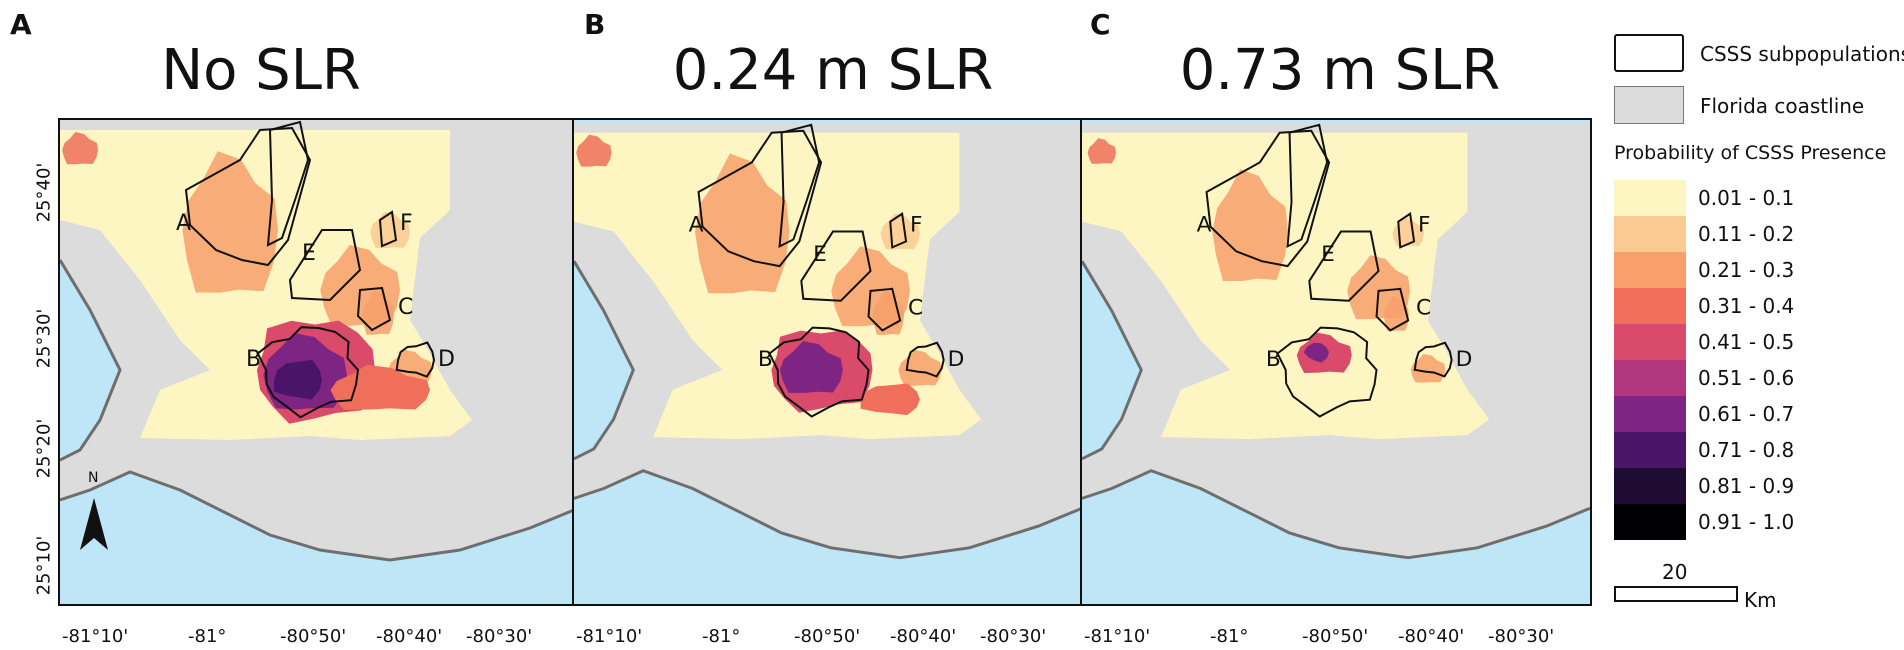  What do you see at coordinates (94, 524) in the screenshot?
I see `north-arrow-icon` at bounding box center [94, 524].